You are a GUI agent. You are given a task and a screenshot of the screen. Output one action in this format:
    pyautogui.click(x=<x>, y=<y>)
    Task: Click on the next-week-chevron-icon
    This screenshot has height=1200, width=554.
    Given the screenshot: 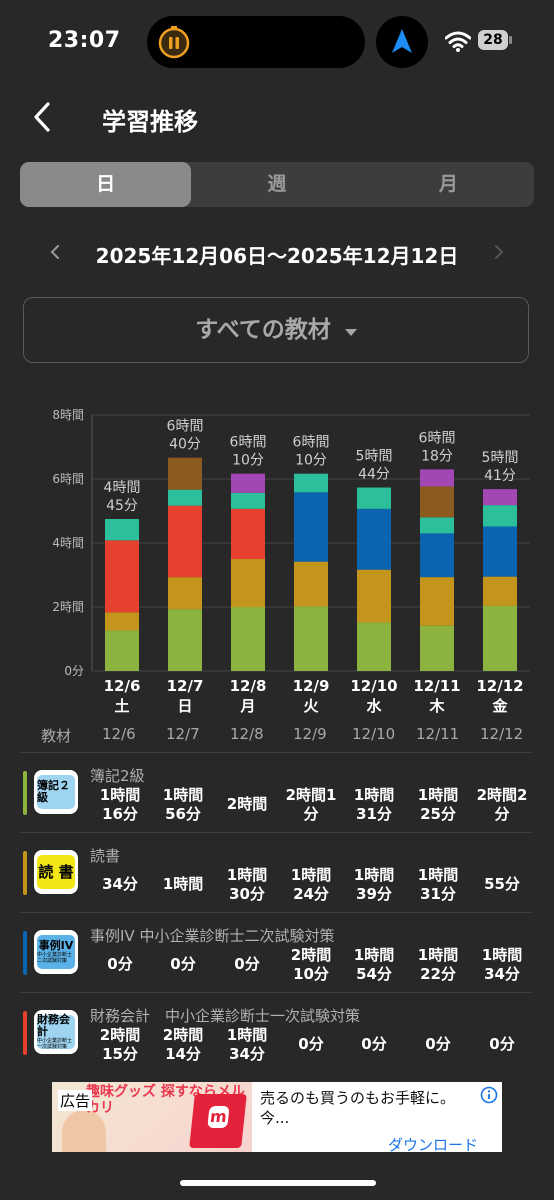 What is the action you would take?
    pyautogui.click(x=499, y=252)
    